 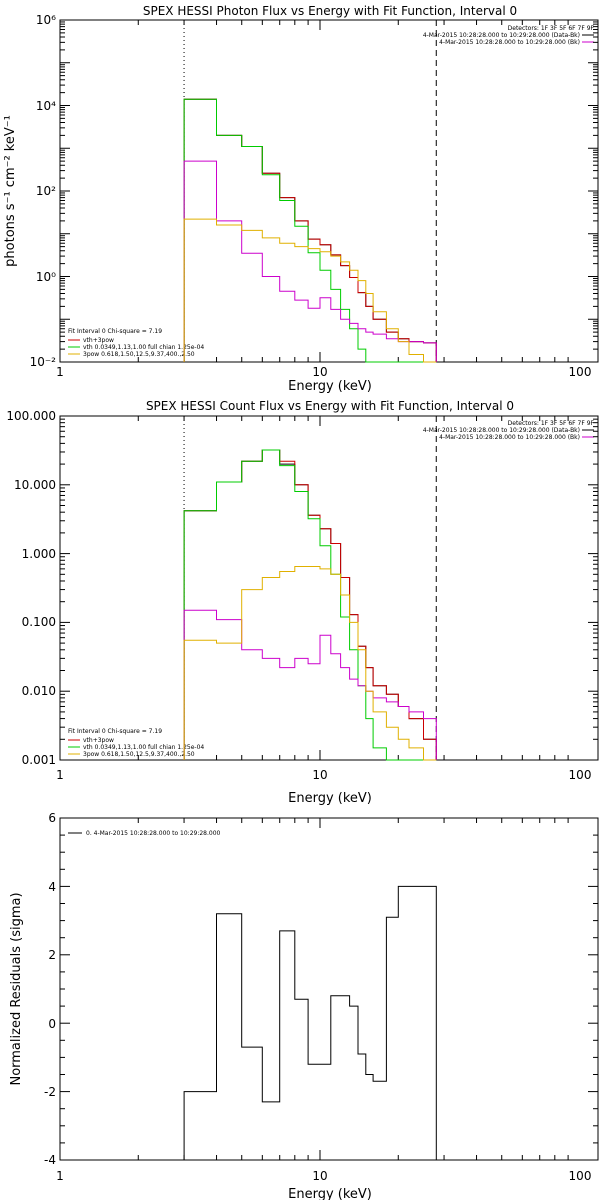 What do you see at coordinates (52, 1024) in the screenshot?
I see `y-tick-label: 0` at bounding box center [52, 1024].